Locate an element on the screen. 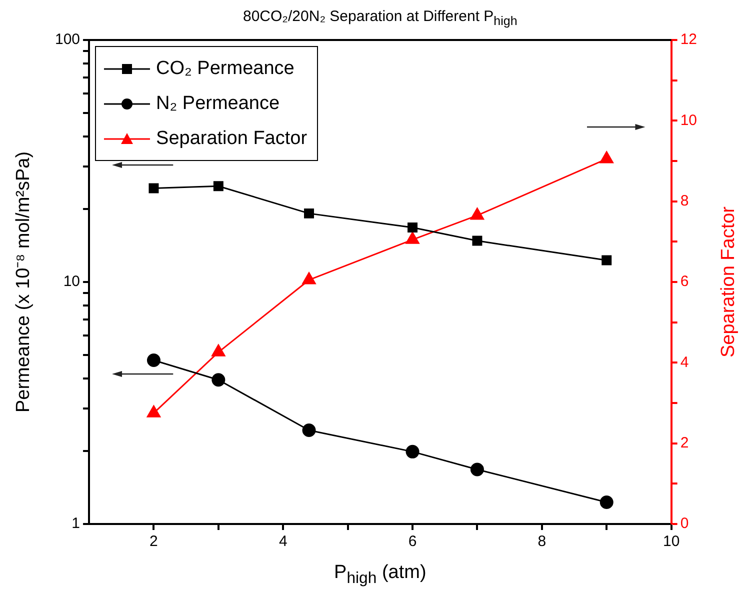 Image resolution: width=750 pixels, height=606 pixels. y-tick-label: 100 is located at coordinates (67, 39).